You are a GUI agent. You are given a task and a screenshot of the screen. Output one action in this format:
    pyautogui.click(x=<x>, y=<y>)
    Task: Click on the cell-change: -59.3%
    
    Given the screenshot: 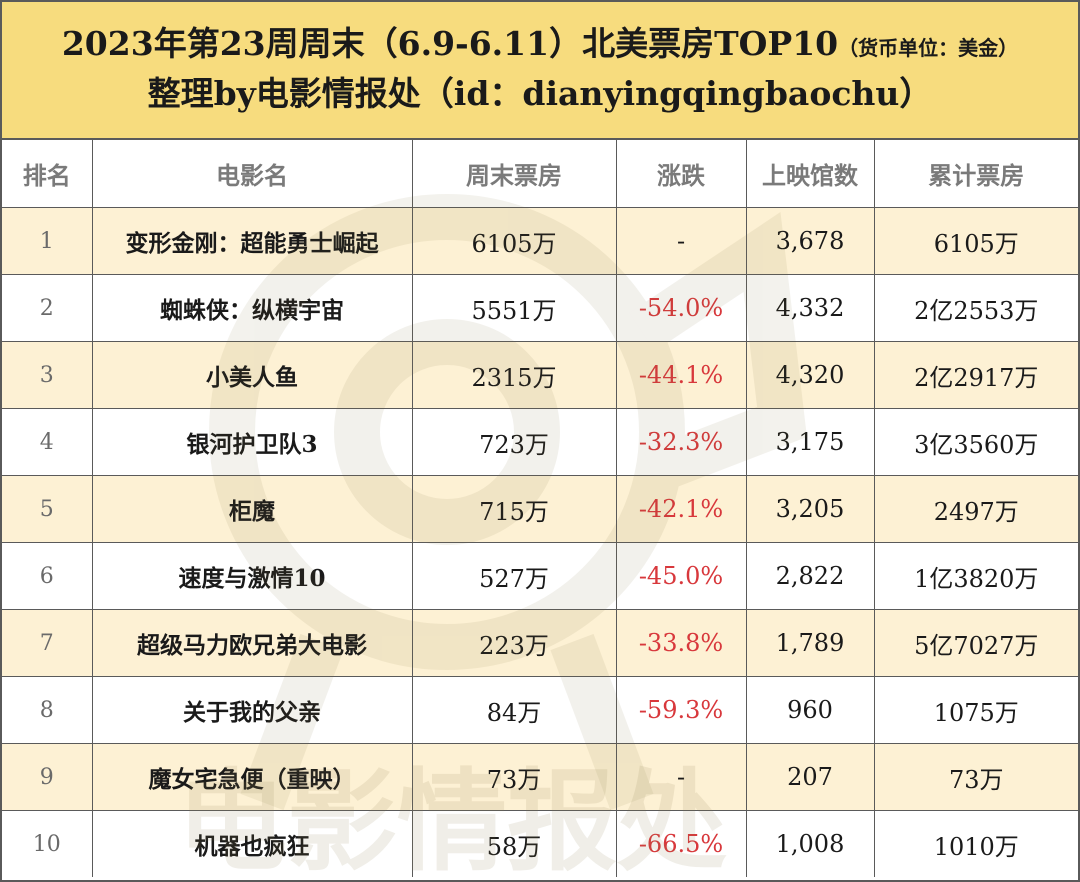 What is the action you would take?
    pyautogui.click(x=681, y=710)
    